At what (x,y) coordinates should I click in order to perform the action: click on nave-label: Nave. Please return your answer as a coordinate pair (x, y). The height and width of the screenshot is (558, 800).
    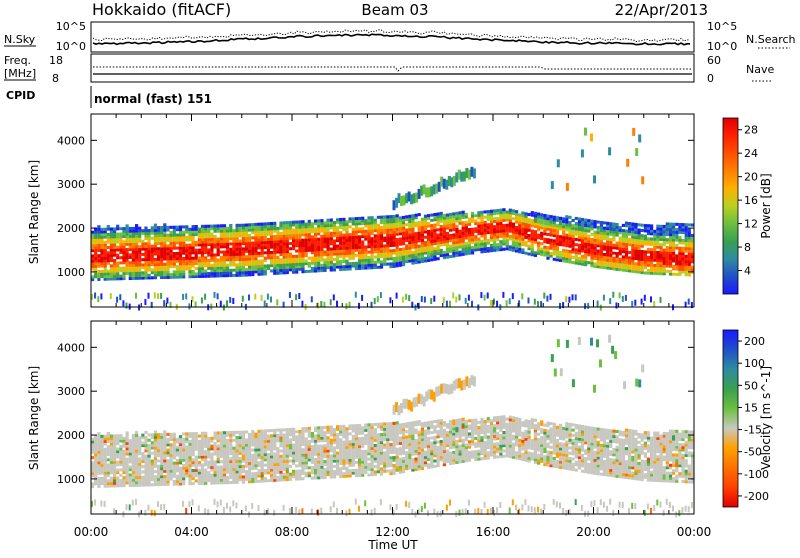
    Looking at the image, I should click on (760, 69).